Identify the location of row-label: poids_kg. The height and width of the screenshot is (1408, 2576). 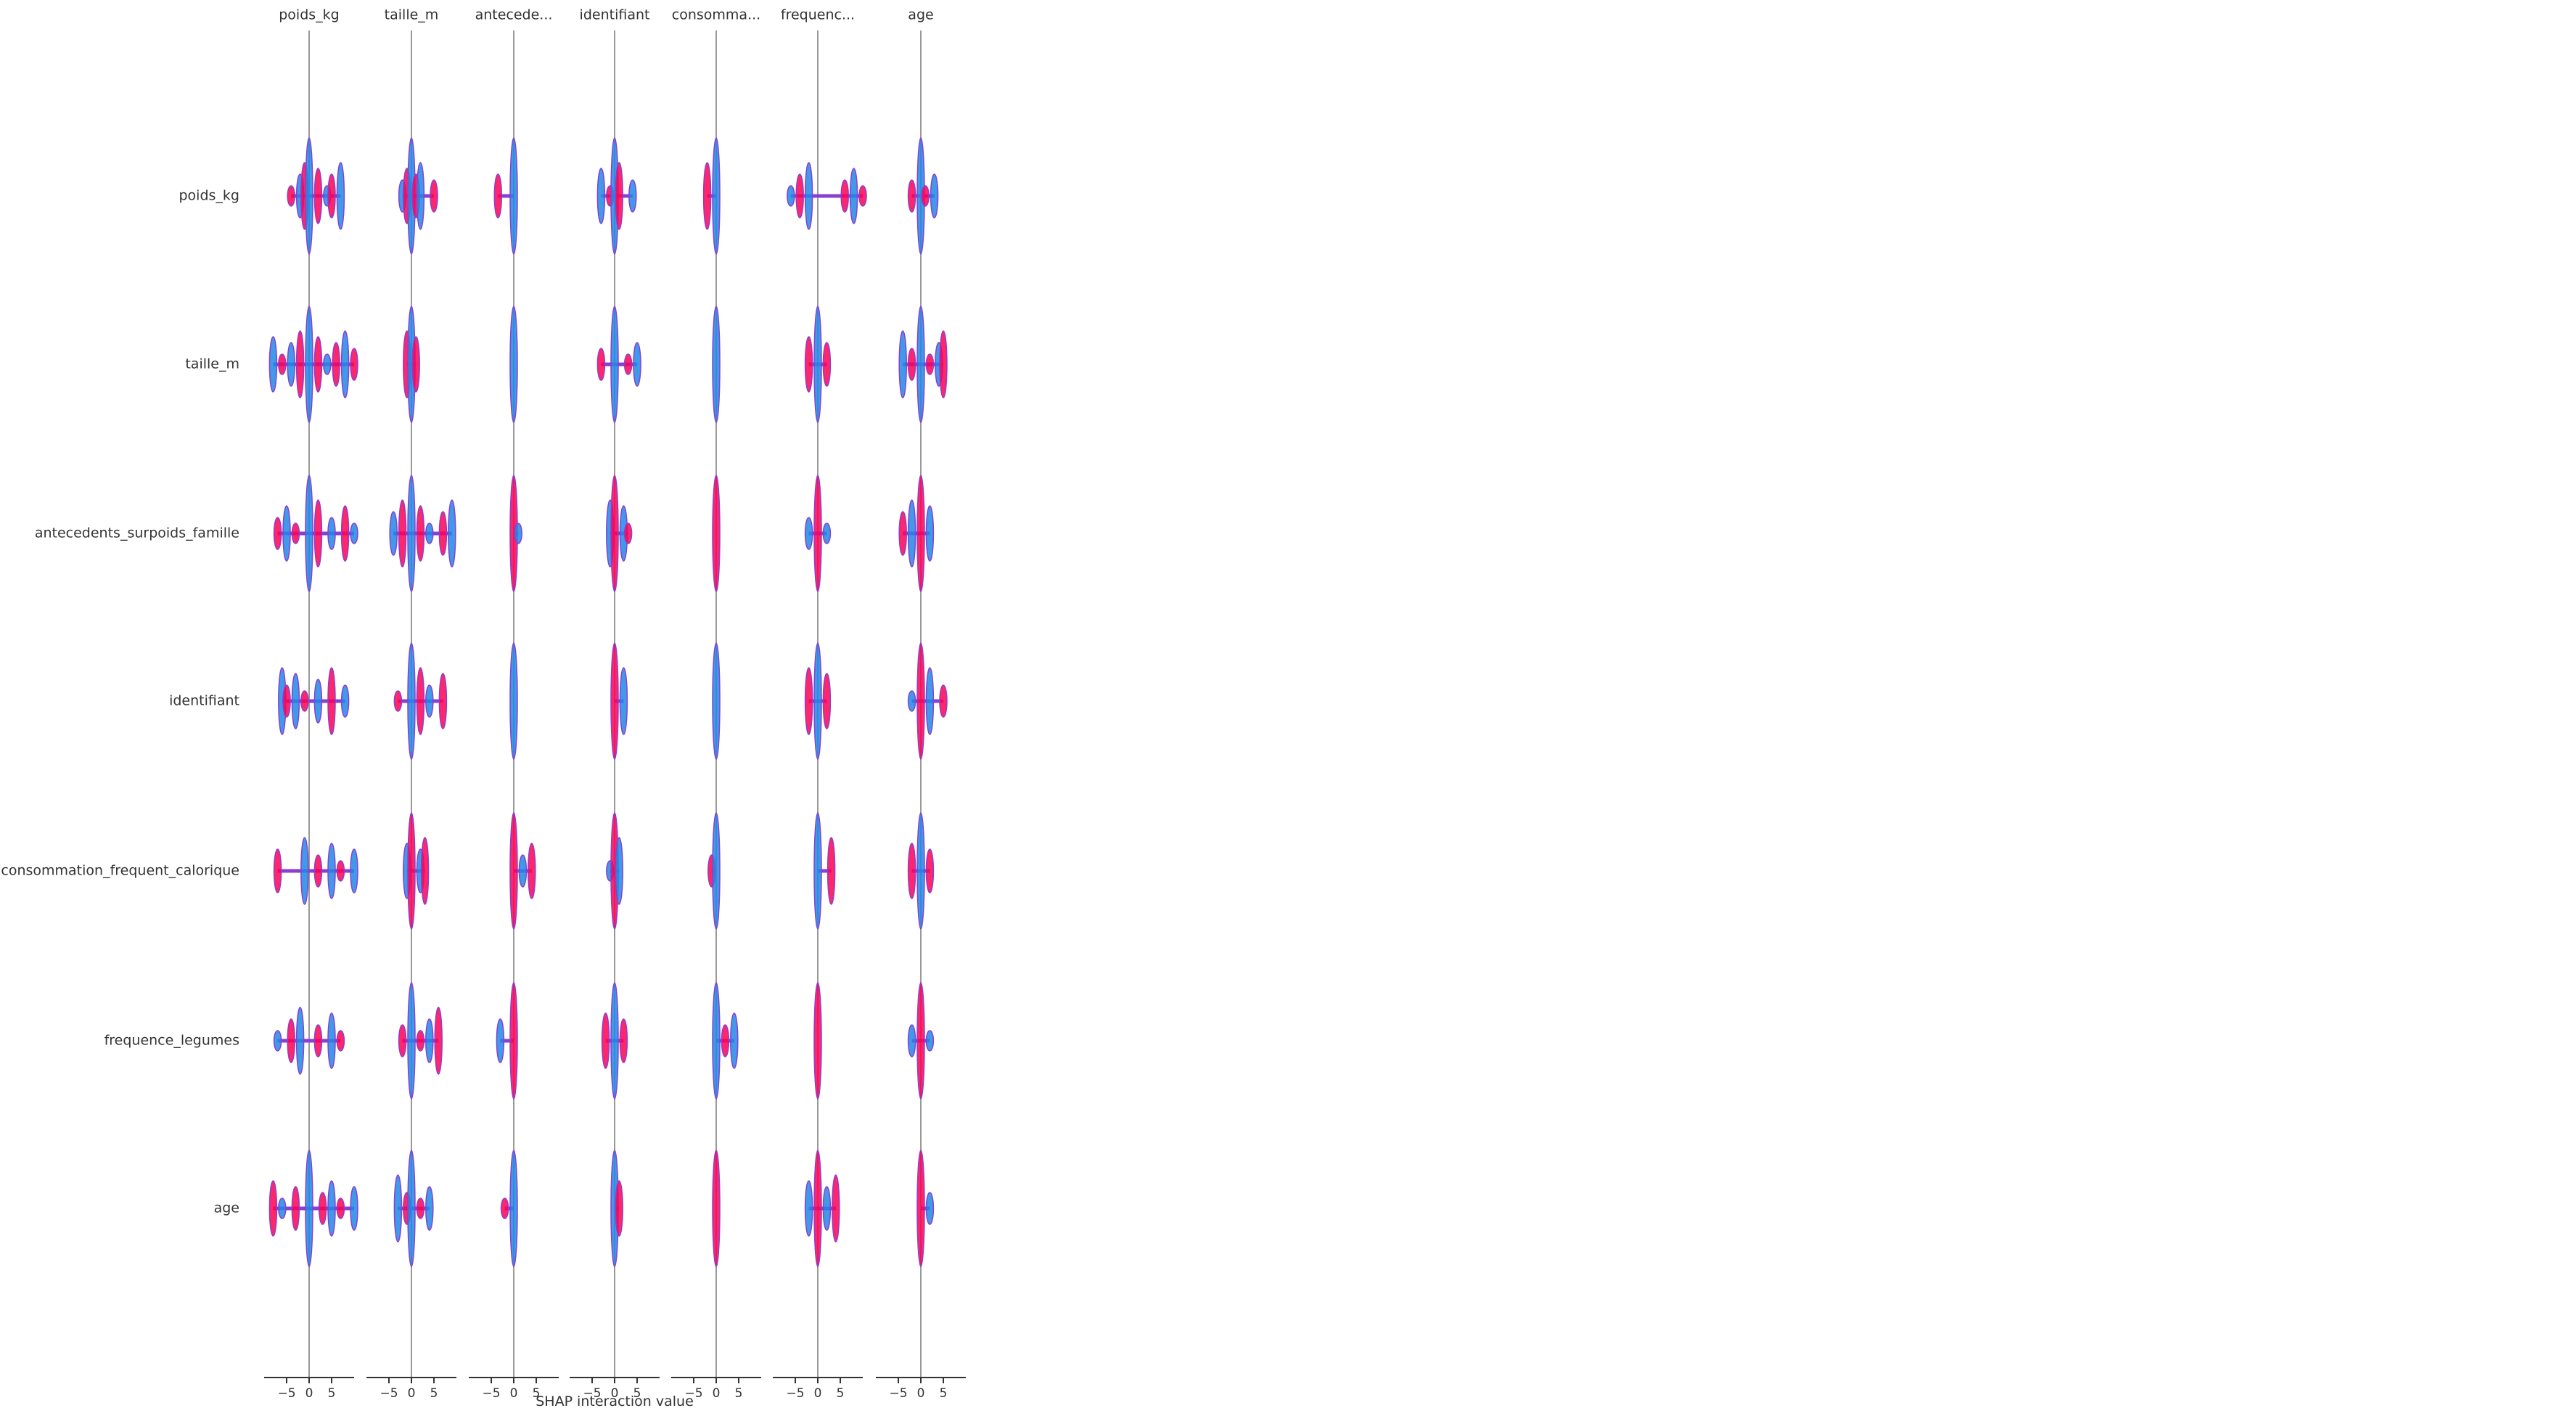
(209, 196).